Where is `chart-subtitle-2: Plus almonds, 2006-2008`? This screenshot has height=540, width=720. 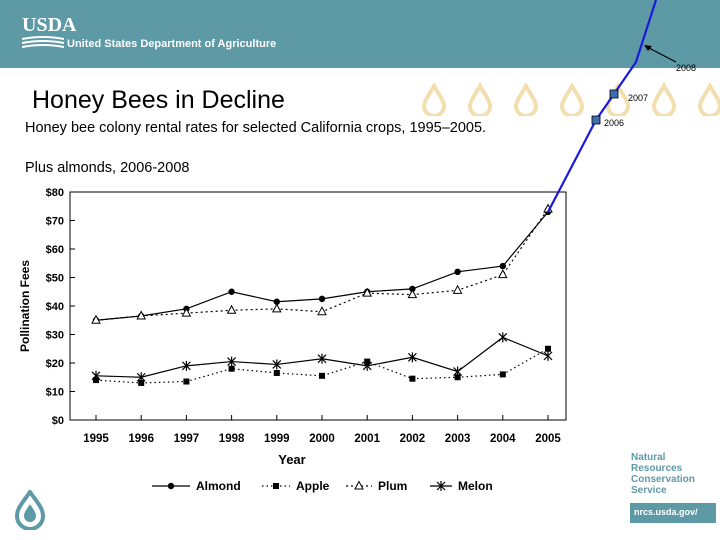 chart-subtitle-2: Plus almonds, 2006-2008 is located at coordinates (107, 168).